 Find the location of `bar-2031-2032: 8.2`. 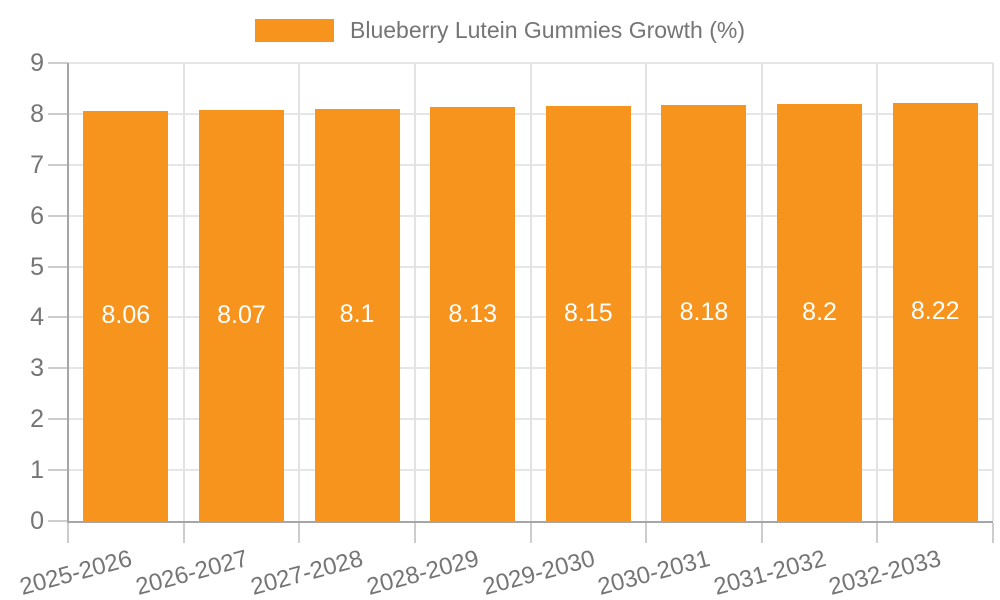

bar-2031-2032: 8.2 is located at coordinates (820, 312).